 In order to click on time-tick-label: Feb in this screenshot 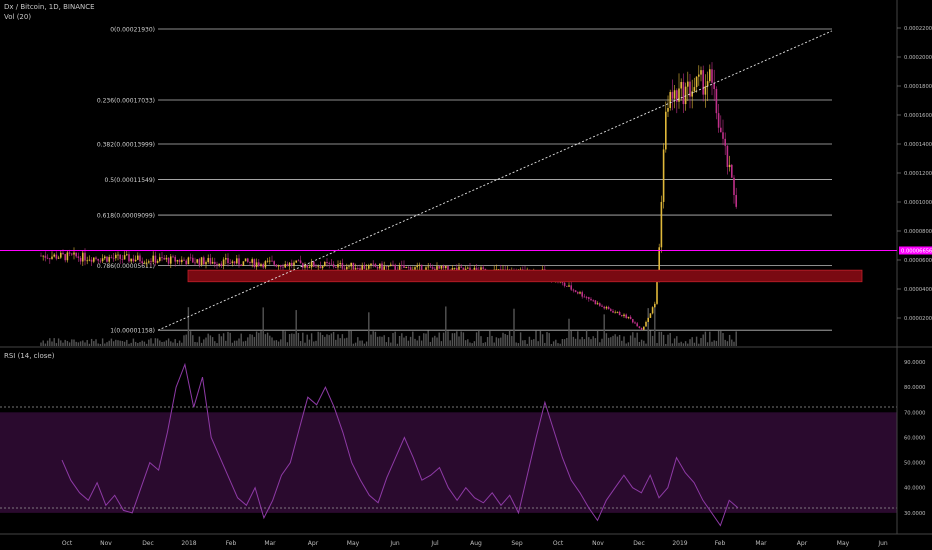, I will do `click(231, 543)`.